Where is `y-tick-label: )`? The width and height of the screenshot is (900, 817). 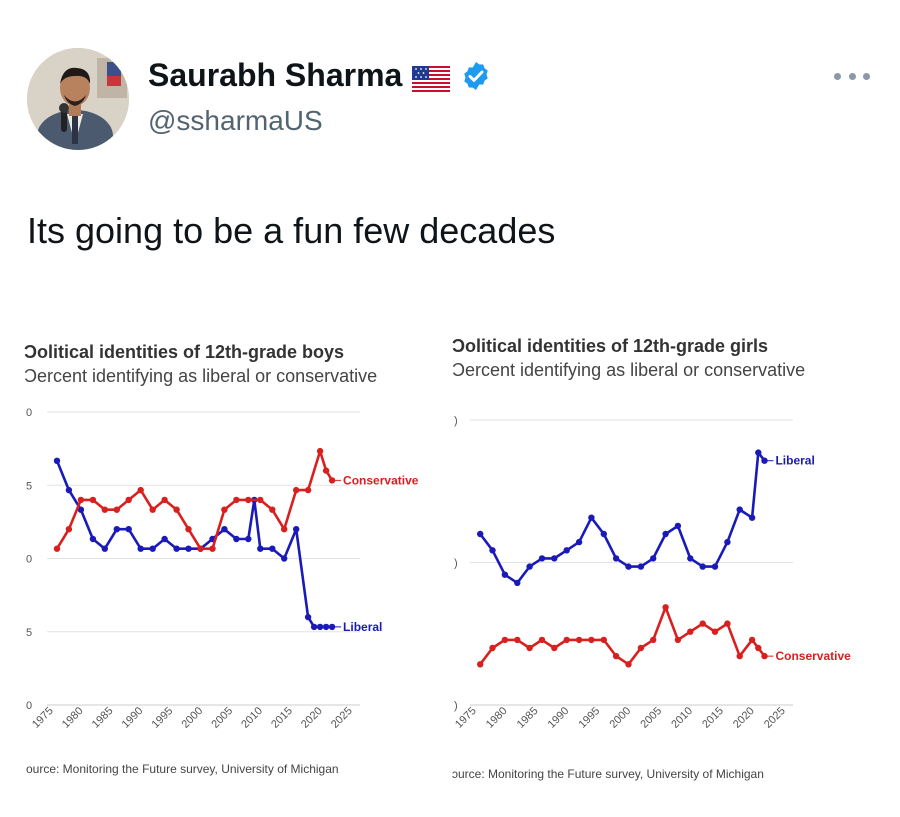 y-tick-label: ) is located at coordinates (456, 564).